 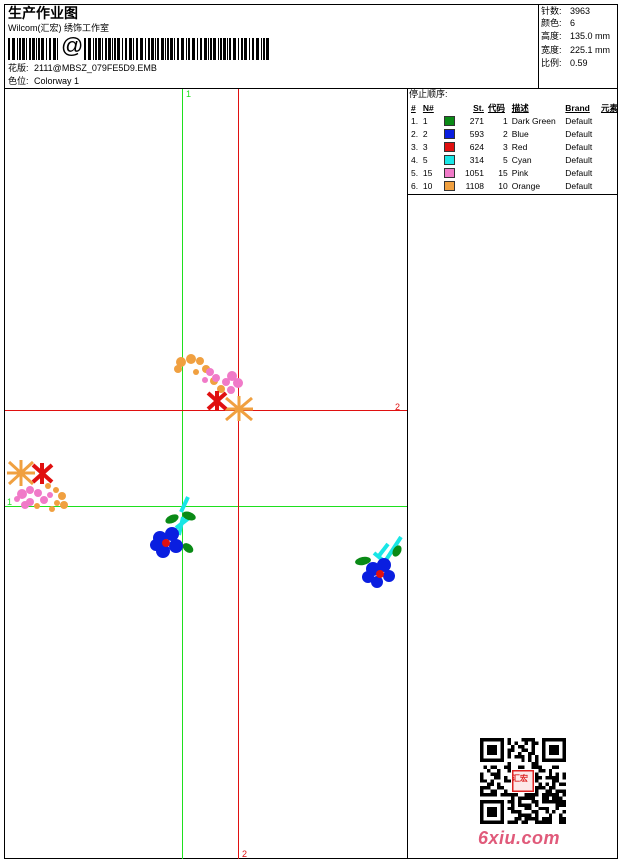 I want to click on legend-row: 2. 2 593 2 Blue Default, so click(x=514, y=133).